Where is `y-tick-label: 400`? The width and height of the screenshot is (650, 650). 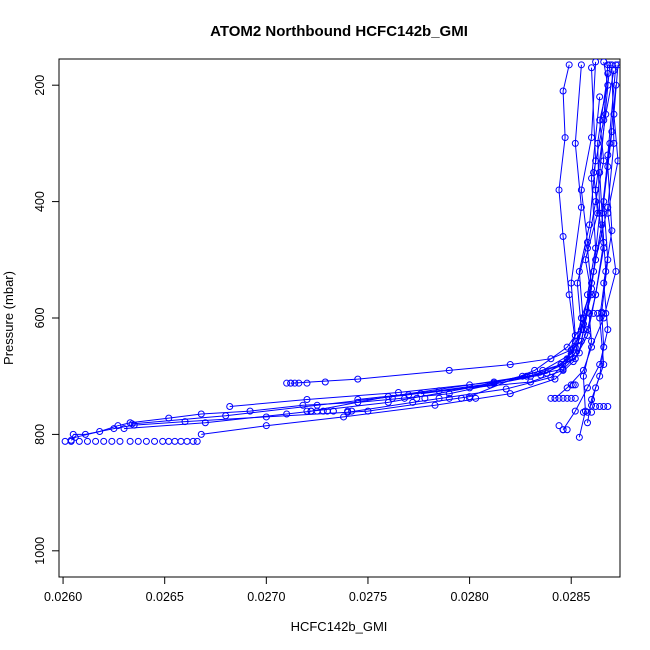
y-tick-label: 400 is located at coordinates (40, 201).